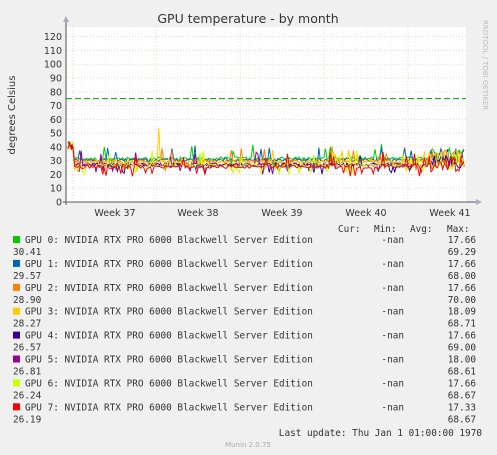 The image size is (497, 455). What do you see at coordinates (56, 189) in the screenshot?
I see `y-tick-label: 10` at bounding box center [56, 189].